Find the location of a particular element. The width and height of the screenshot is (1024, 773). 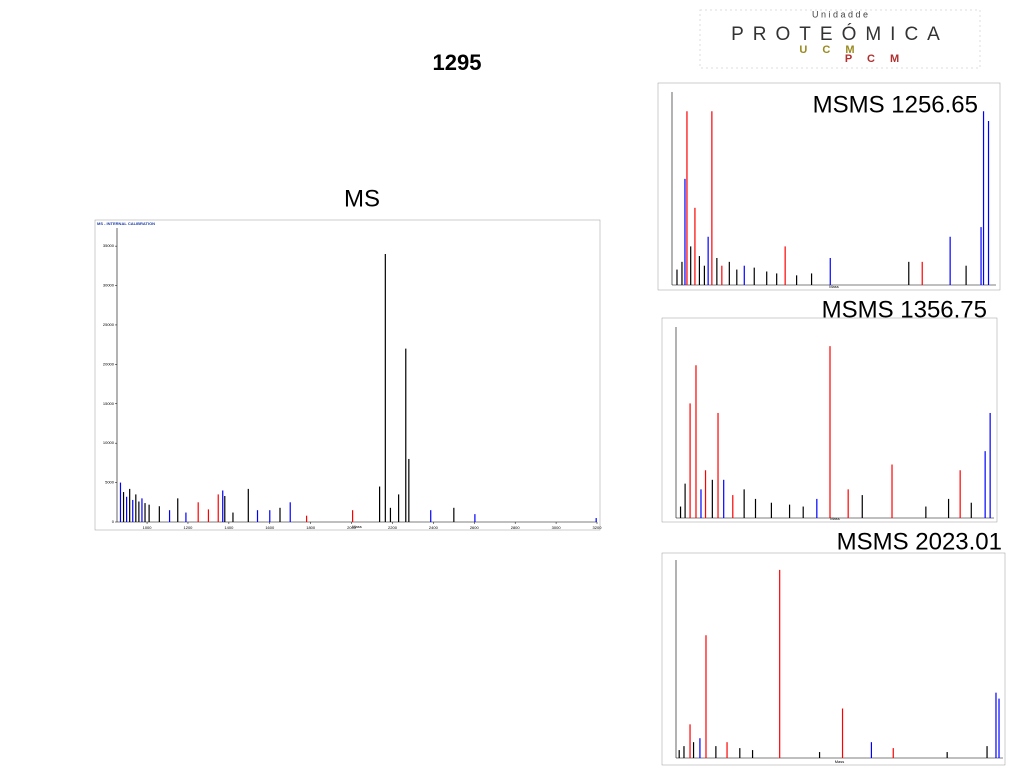

logo-sub1: U C M is located at coordinates (829, 50).